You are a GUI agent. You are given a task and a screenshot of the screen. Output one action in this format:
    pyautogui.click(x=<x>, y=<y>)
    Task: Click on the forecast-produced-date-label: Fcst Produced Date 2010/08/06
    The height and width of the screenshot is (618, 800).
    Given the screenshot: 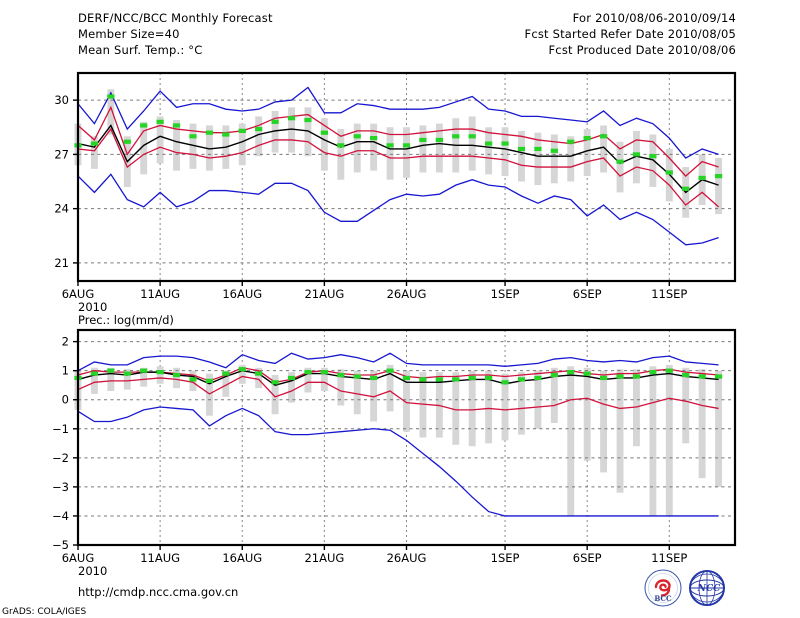 What is the action you would take?
    pyautogui.click(x=642, y=50)
    